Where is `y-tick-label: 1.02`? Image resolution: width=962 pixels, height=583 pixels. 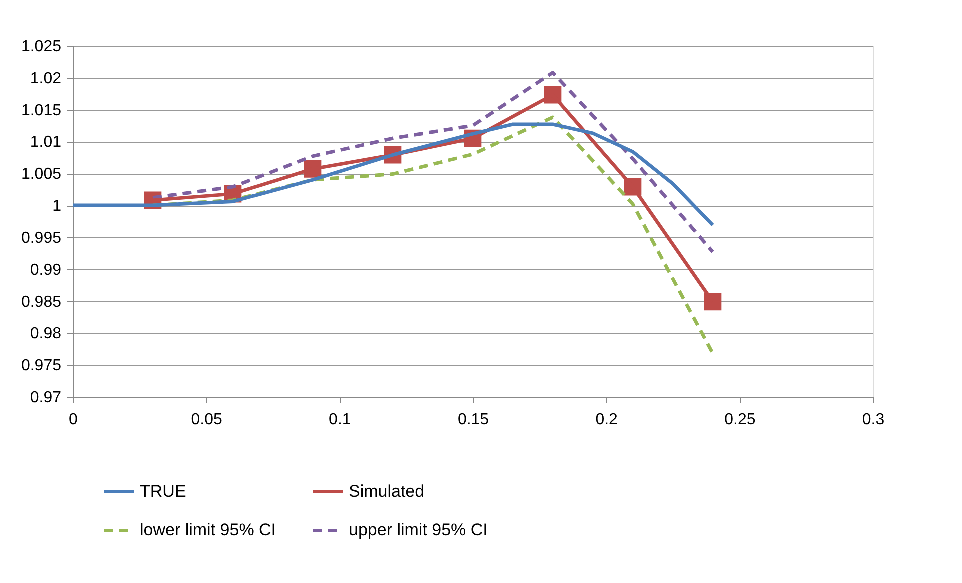
y-tick-label: 1.02 is located at coordinates (46, 79).